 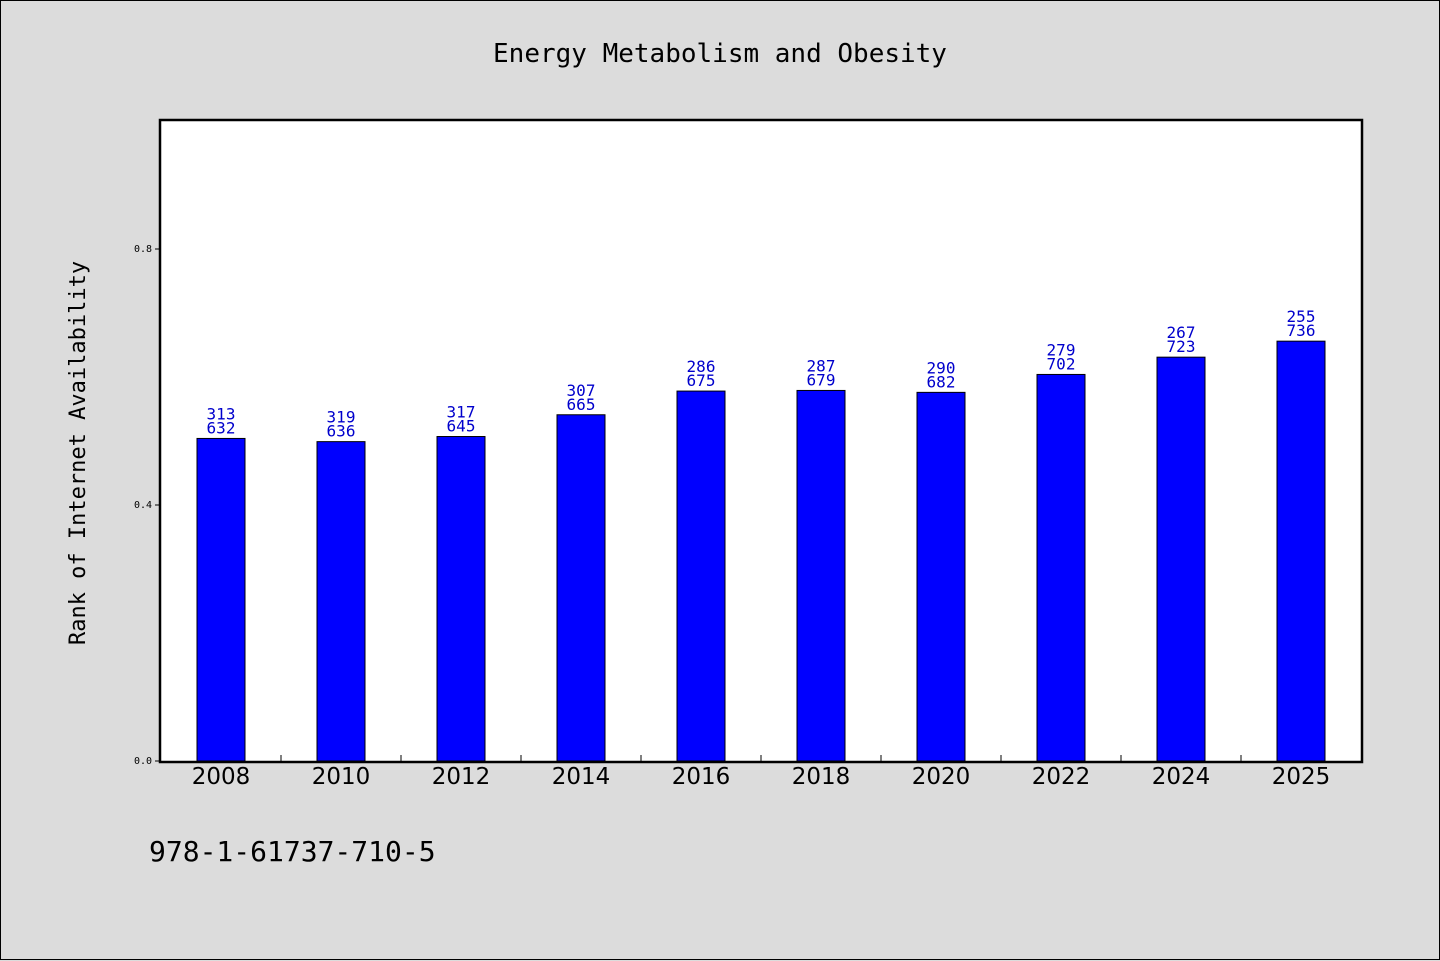 I want to click on data-label-bottom: 645, so click(x=461, y=426).